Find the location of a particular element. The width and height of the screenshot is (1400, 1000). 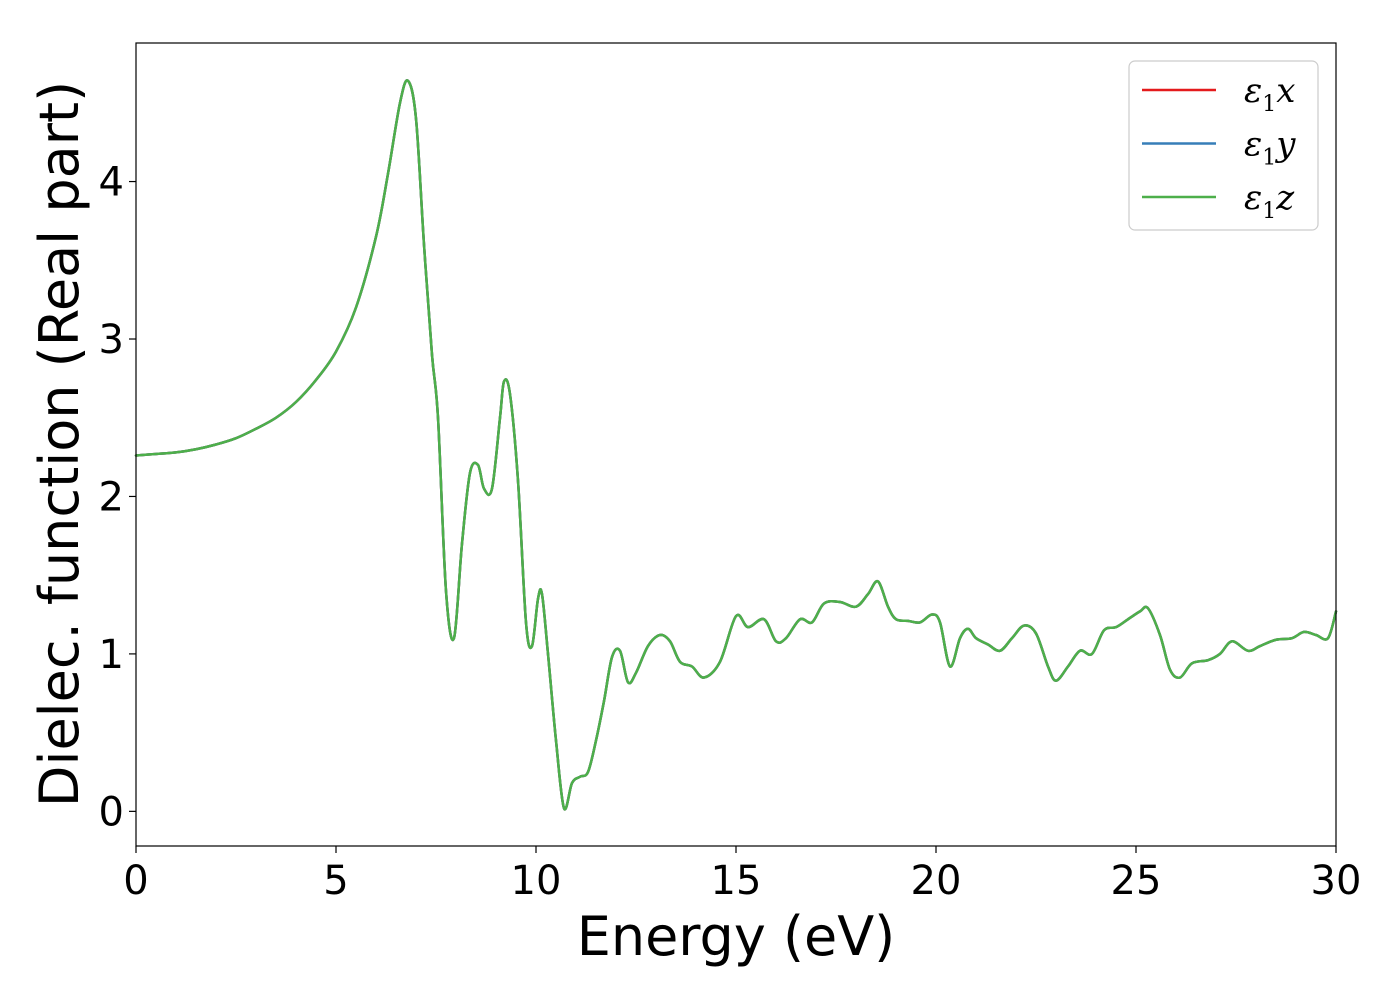

x-tick-label: 0 is located at coordinates (135, 881).